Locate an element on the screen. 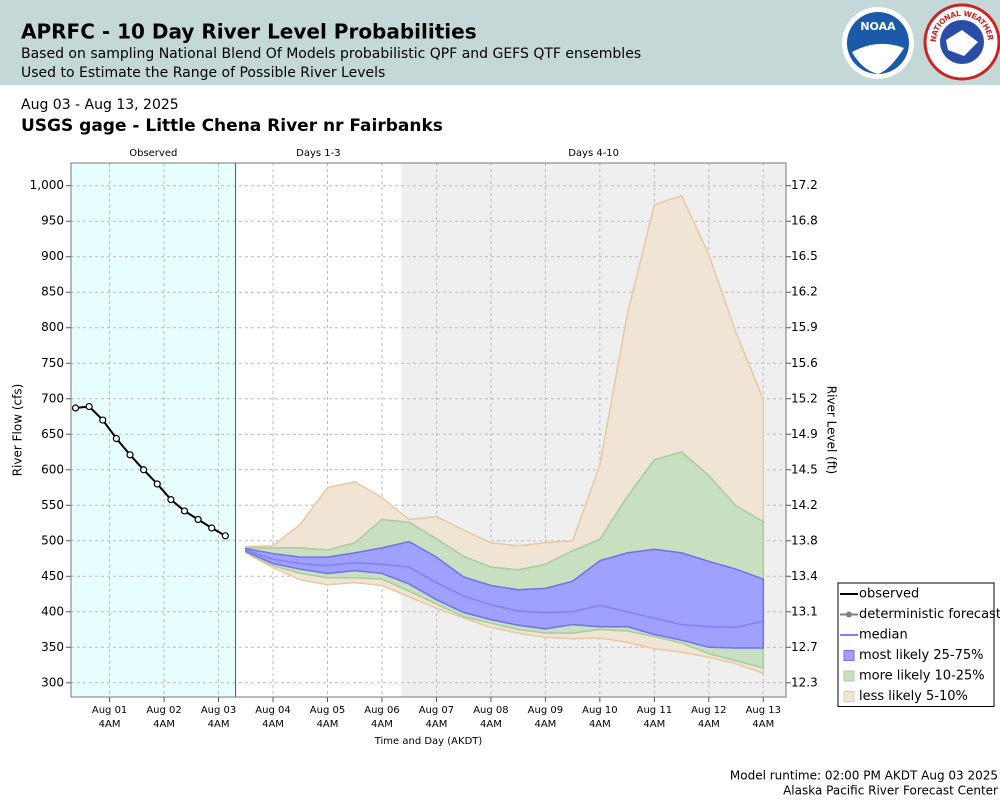  legend-label: observed is located at coordinates (889, 594).